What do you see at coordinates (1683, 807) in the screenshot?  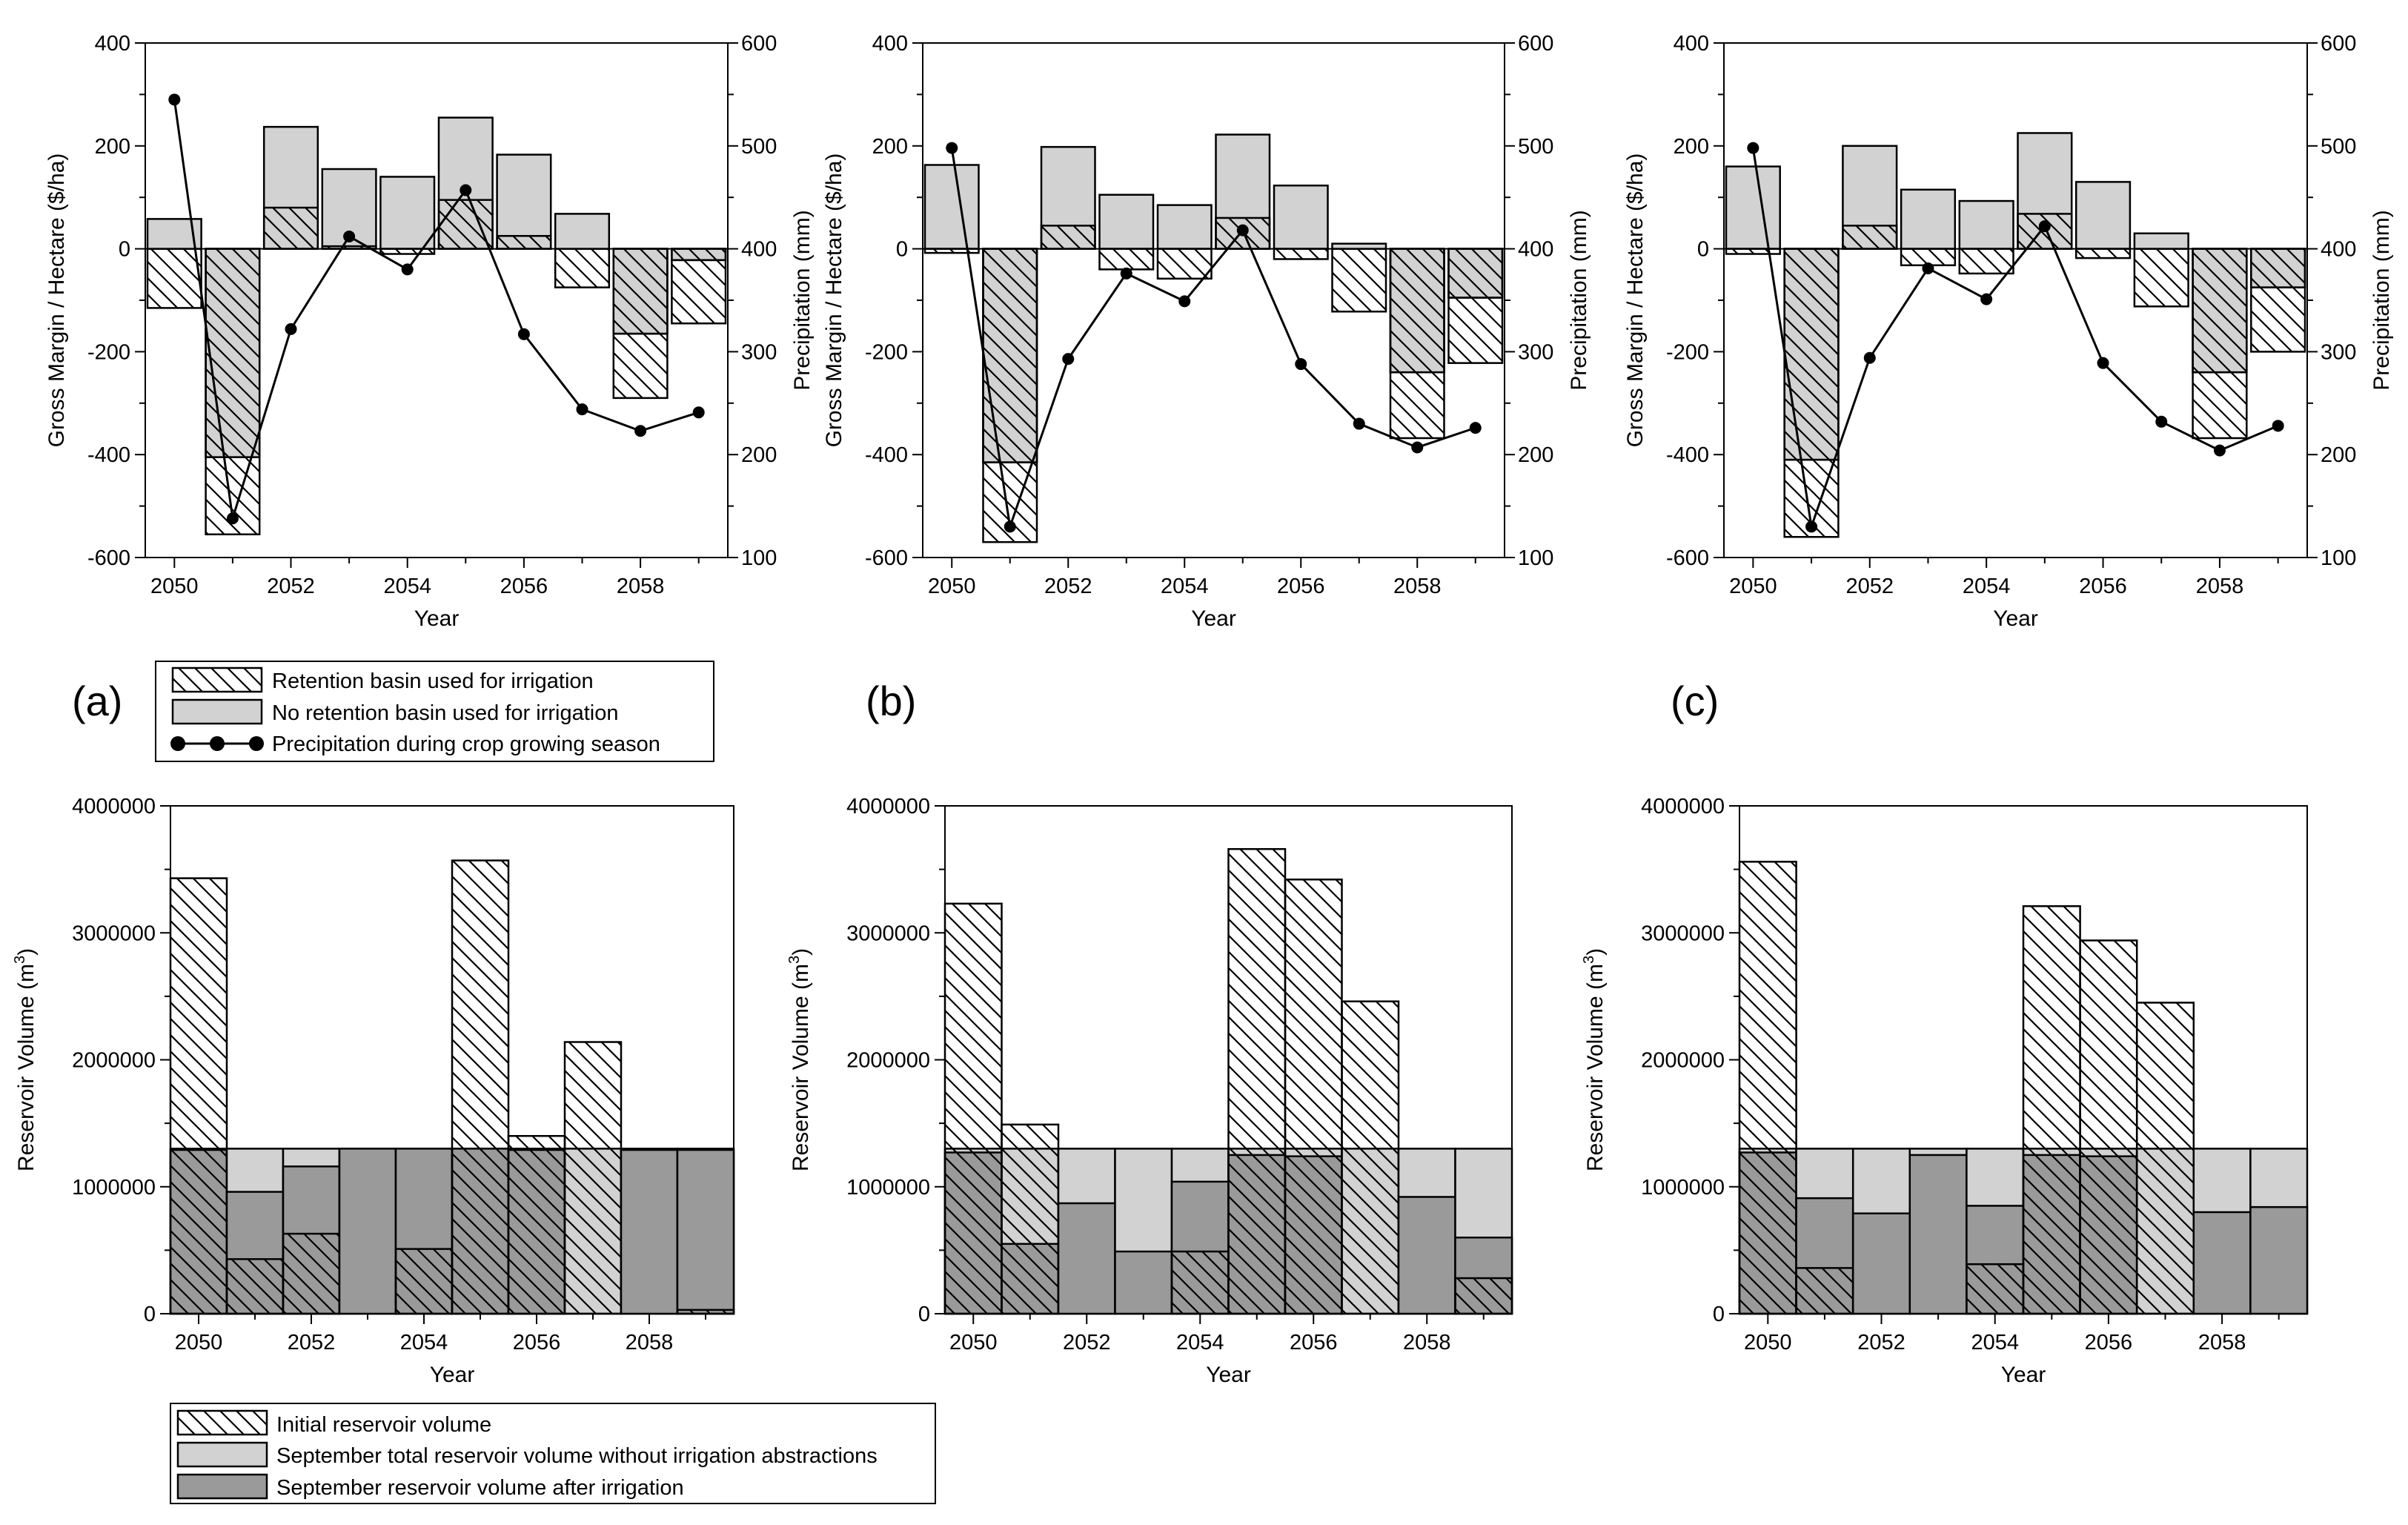 I see `y-tick-label: 4000000` at bounding box center [1683, 807].